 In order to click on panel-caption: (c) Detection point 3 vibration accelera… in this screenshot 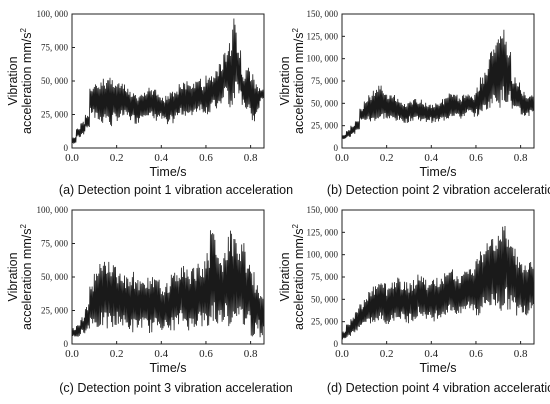, I will do `click(176, 388)`.